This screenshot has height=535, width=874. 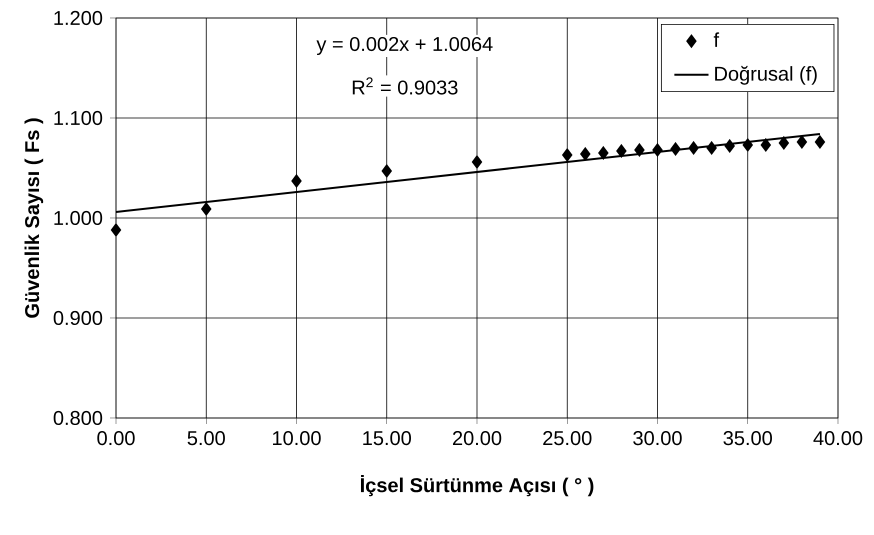 What do you see at coordinates (404, 46) in the screenshot?
I see `annotation: y = 0.002x + 1.0064` at bounding box center [404, 46].